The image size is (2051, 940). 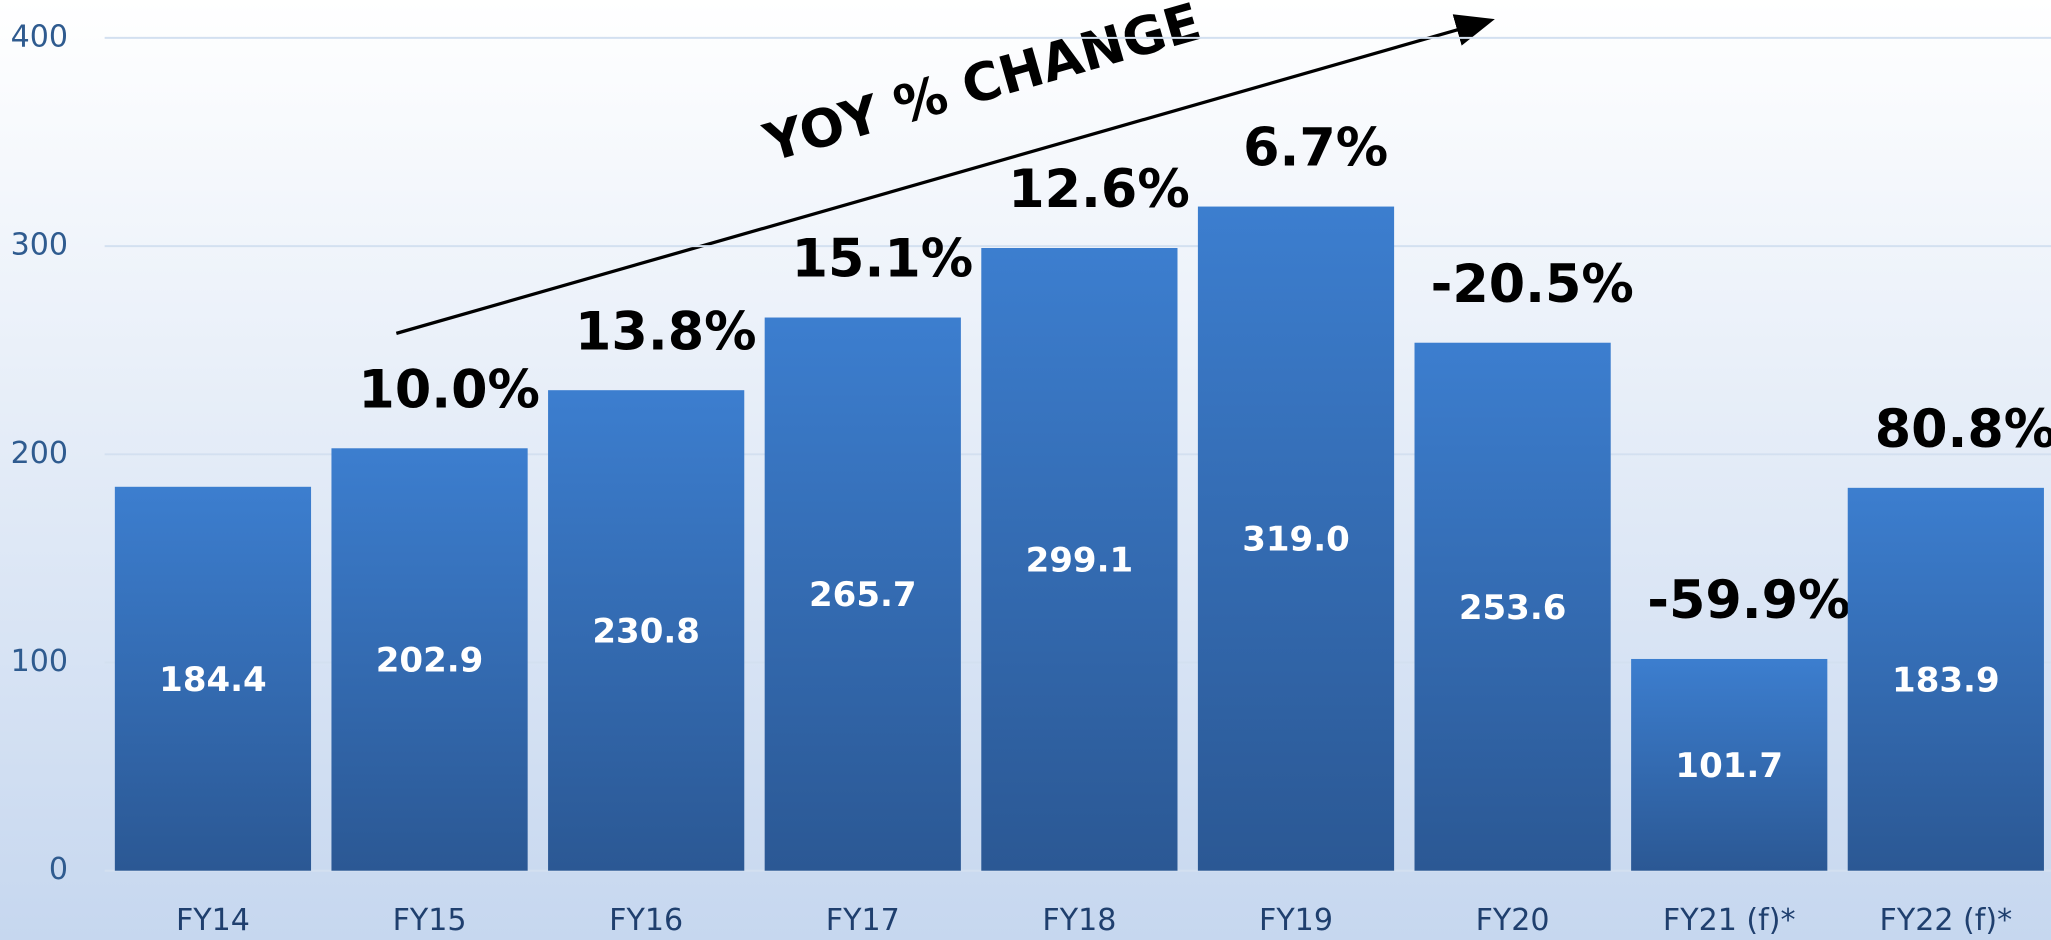 I want to click on yoy-label: 15.1%, so click(x=882, y=259).